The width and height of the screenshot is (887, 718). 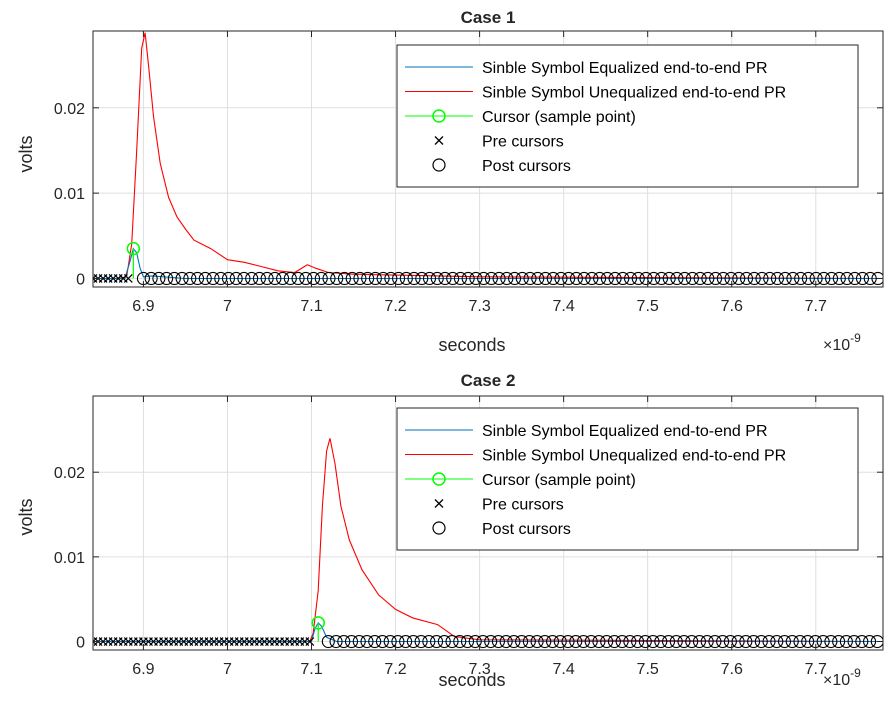 What do you see at coordinates (488, 380) in the screenshot?
I see `chart-title: Case 2` at bounding box center [488, 380].